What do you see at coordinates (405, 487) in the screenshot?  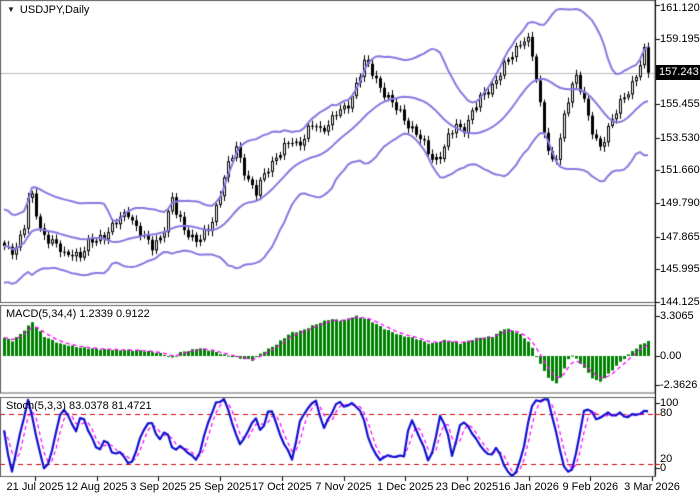 I see `x-axis-date-label: 1 Dec 2025` at bounding box center [405, 487].